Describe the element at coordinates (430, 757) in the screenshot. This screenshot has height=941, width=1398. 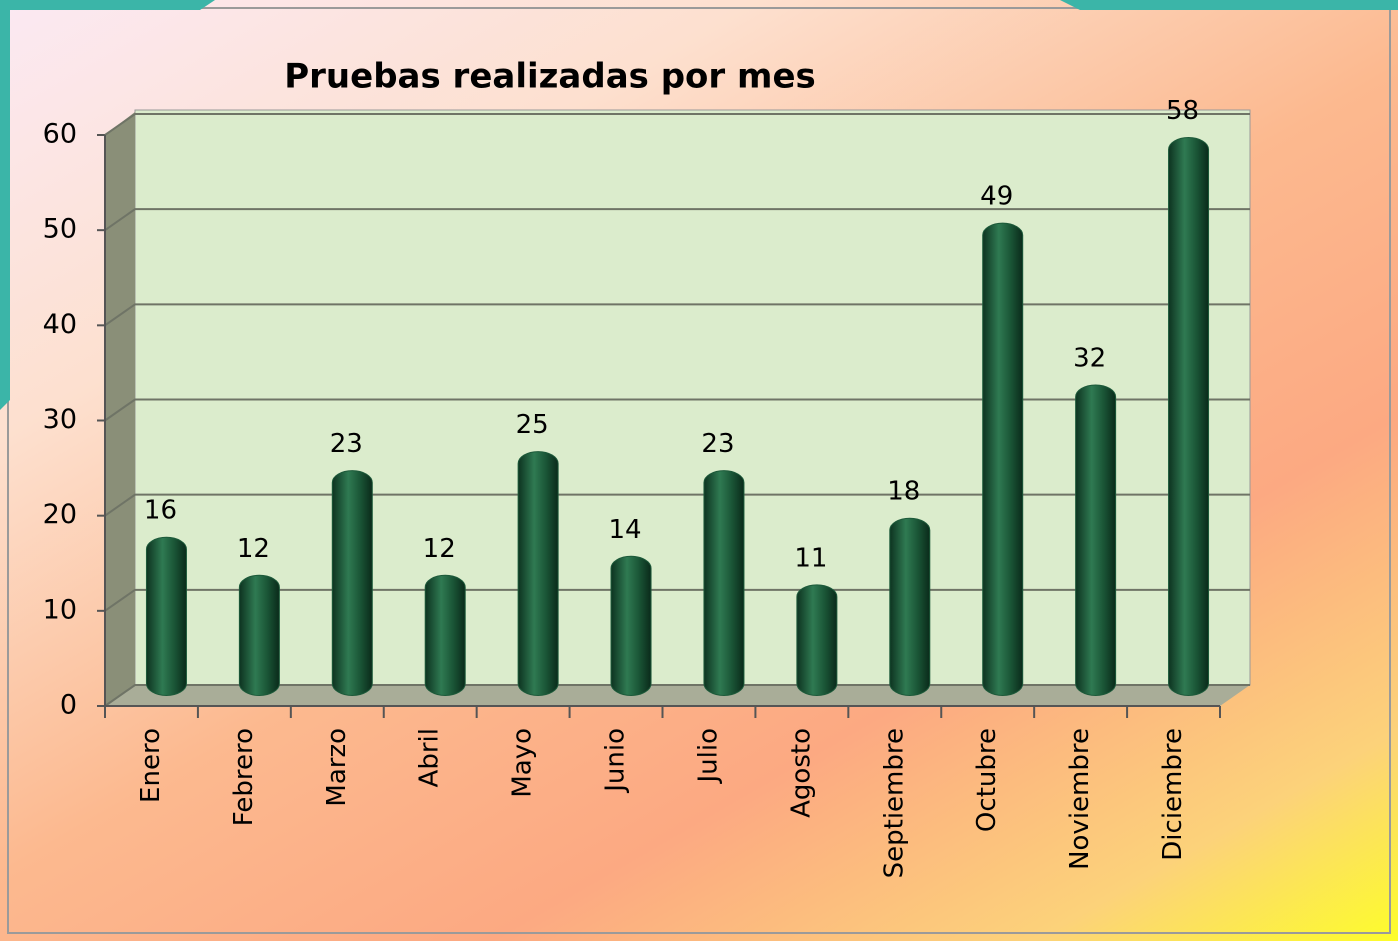
I see `x-tick-label: Abril` at that location.